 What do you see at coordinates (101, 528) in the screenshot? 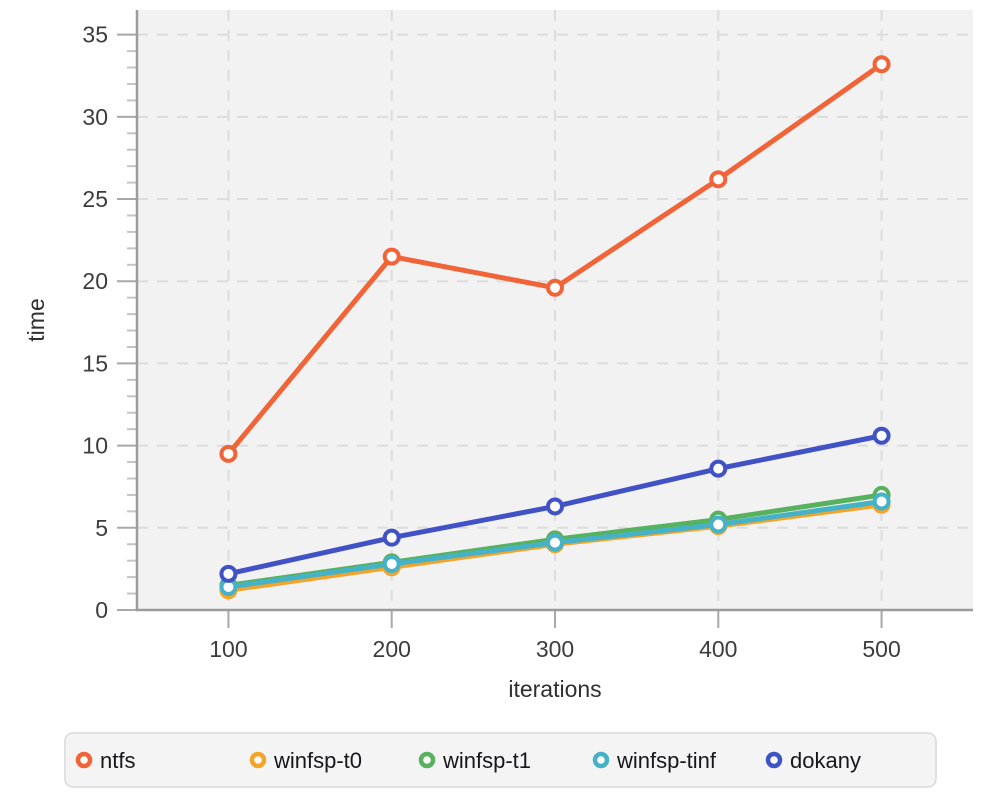
I see `y-tick-label-5: 5` at bounding box center [101, 528].